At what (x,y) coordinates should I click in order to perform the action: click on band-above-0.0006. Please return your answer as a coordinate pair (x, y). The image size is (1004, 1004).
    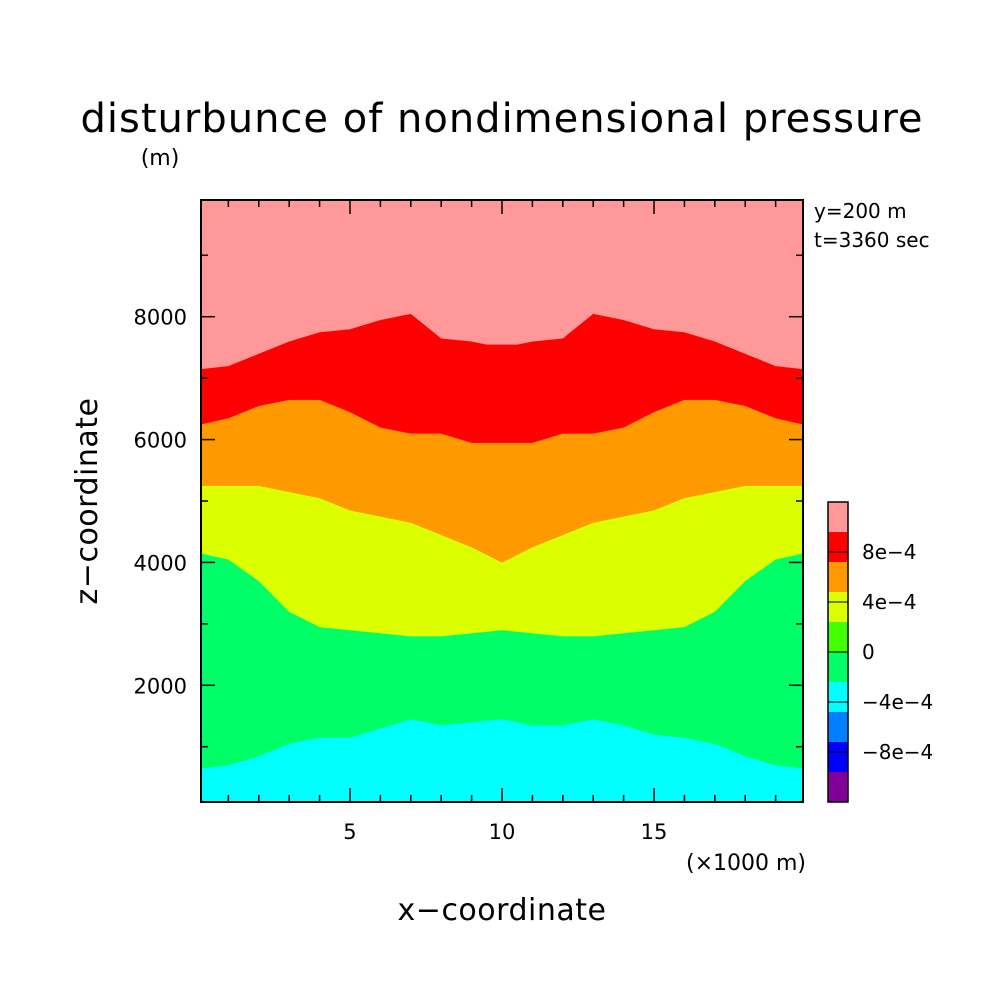
    Looking at the image, I should click on (502, 284).